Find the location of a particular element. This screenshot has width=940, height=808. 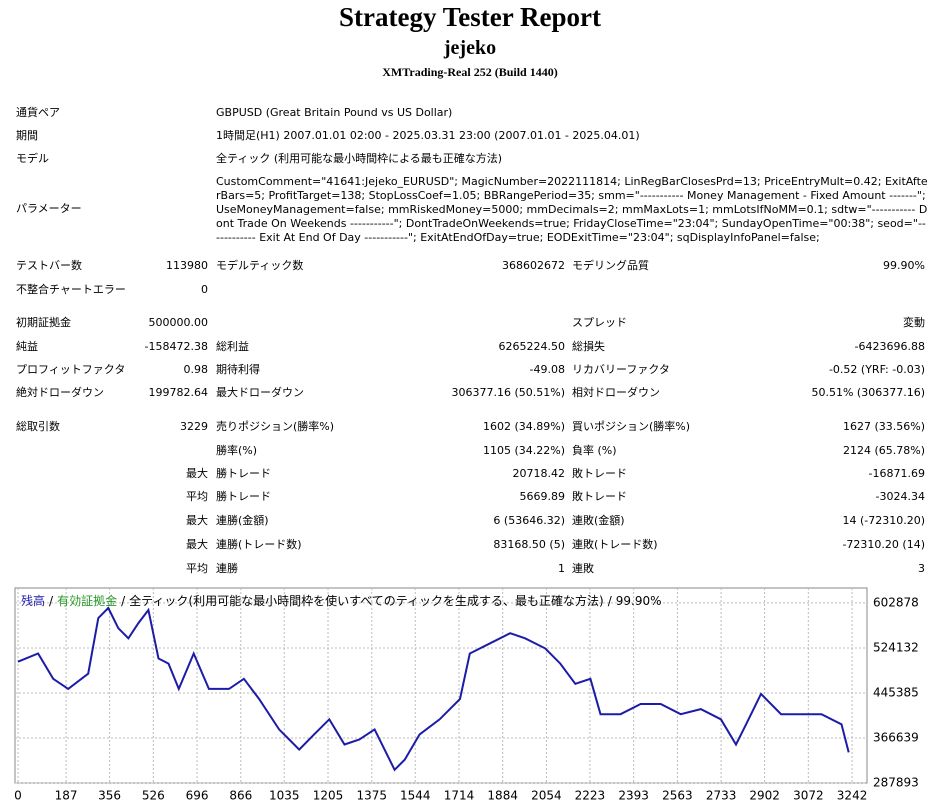

x-tick-label: 2223 is located at coordinates (590, 796).